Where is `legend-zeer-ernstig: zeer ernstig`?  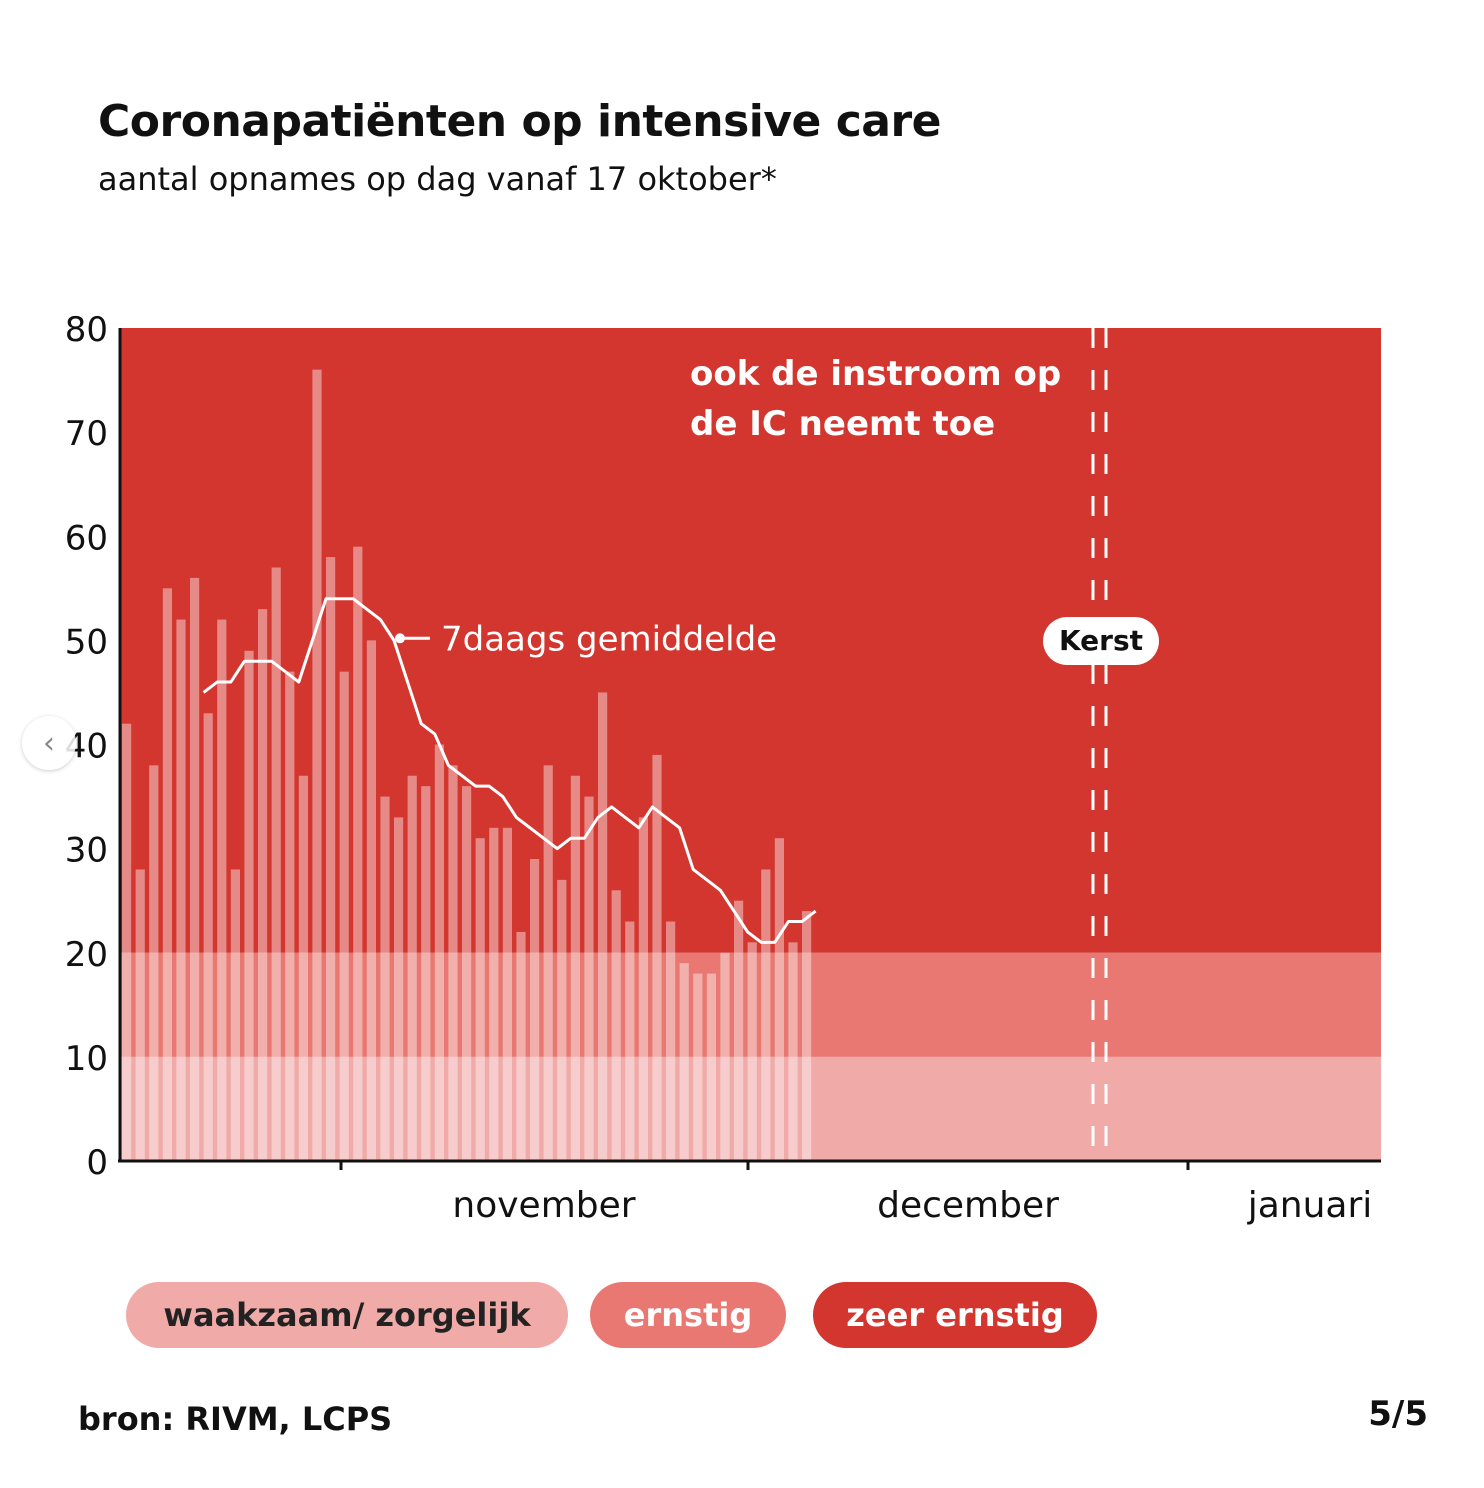
legend-zeer-ernstig: zeer ernstig is located at coordinates (955, 1315).